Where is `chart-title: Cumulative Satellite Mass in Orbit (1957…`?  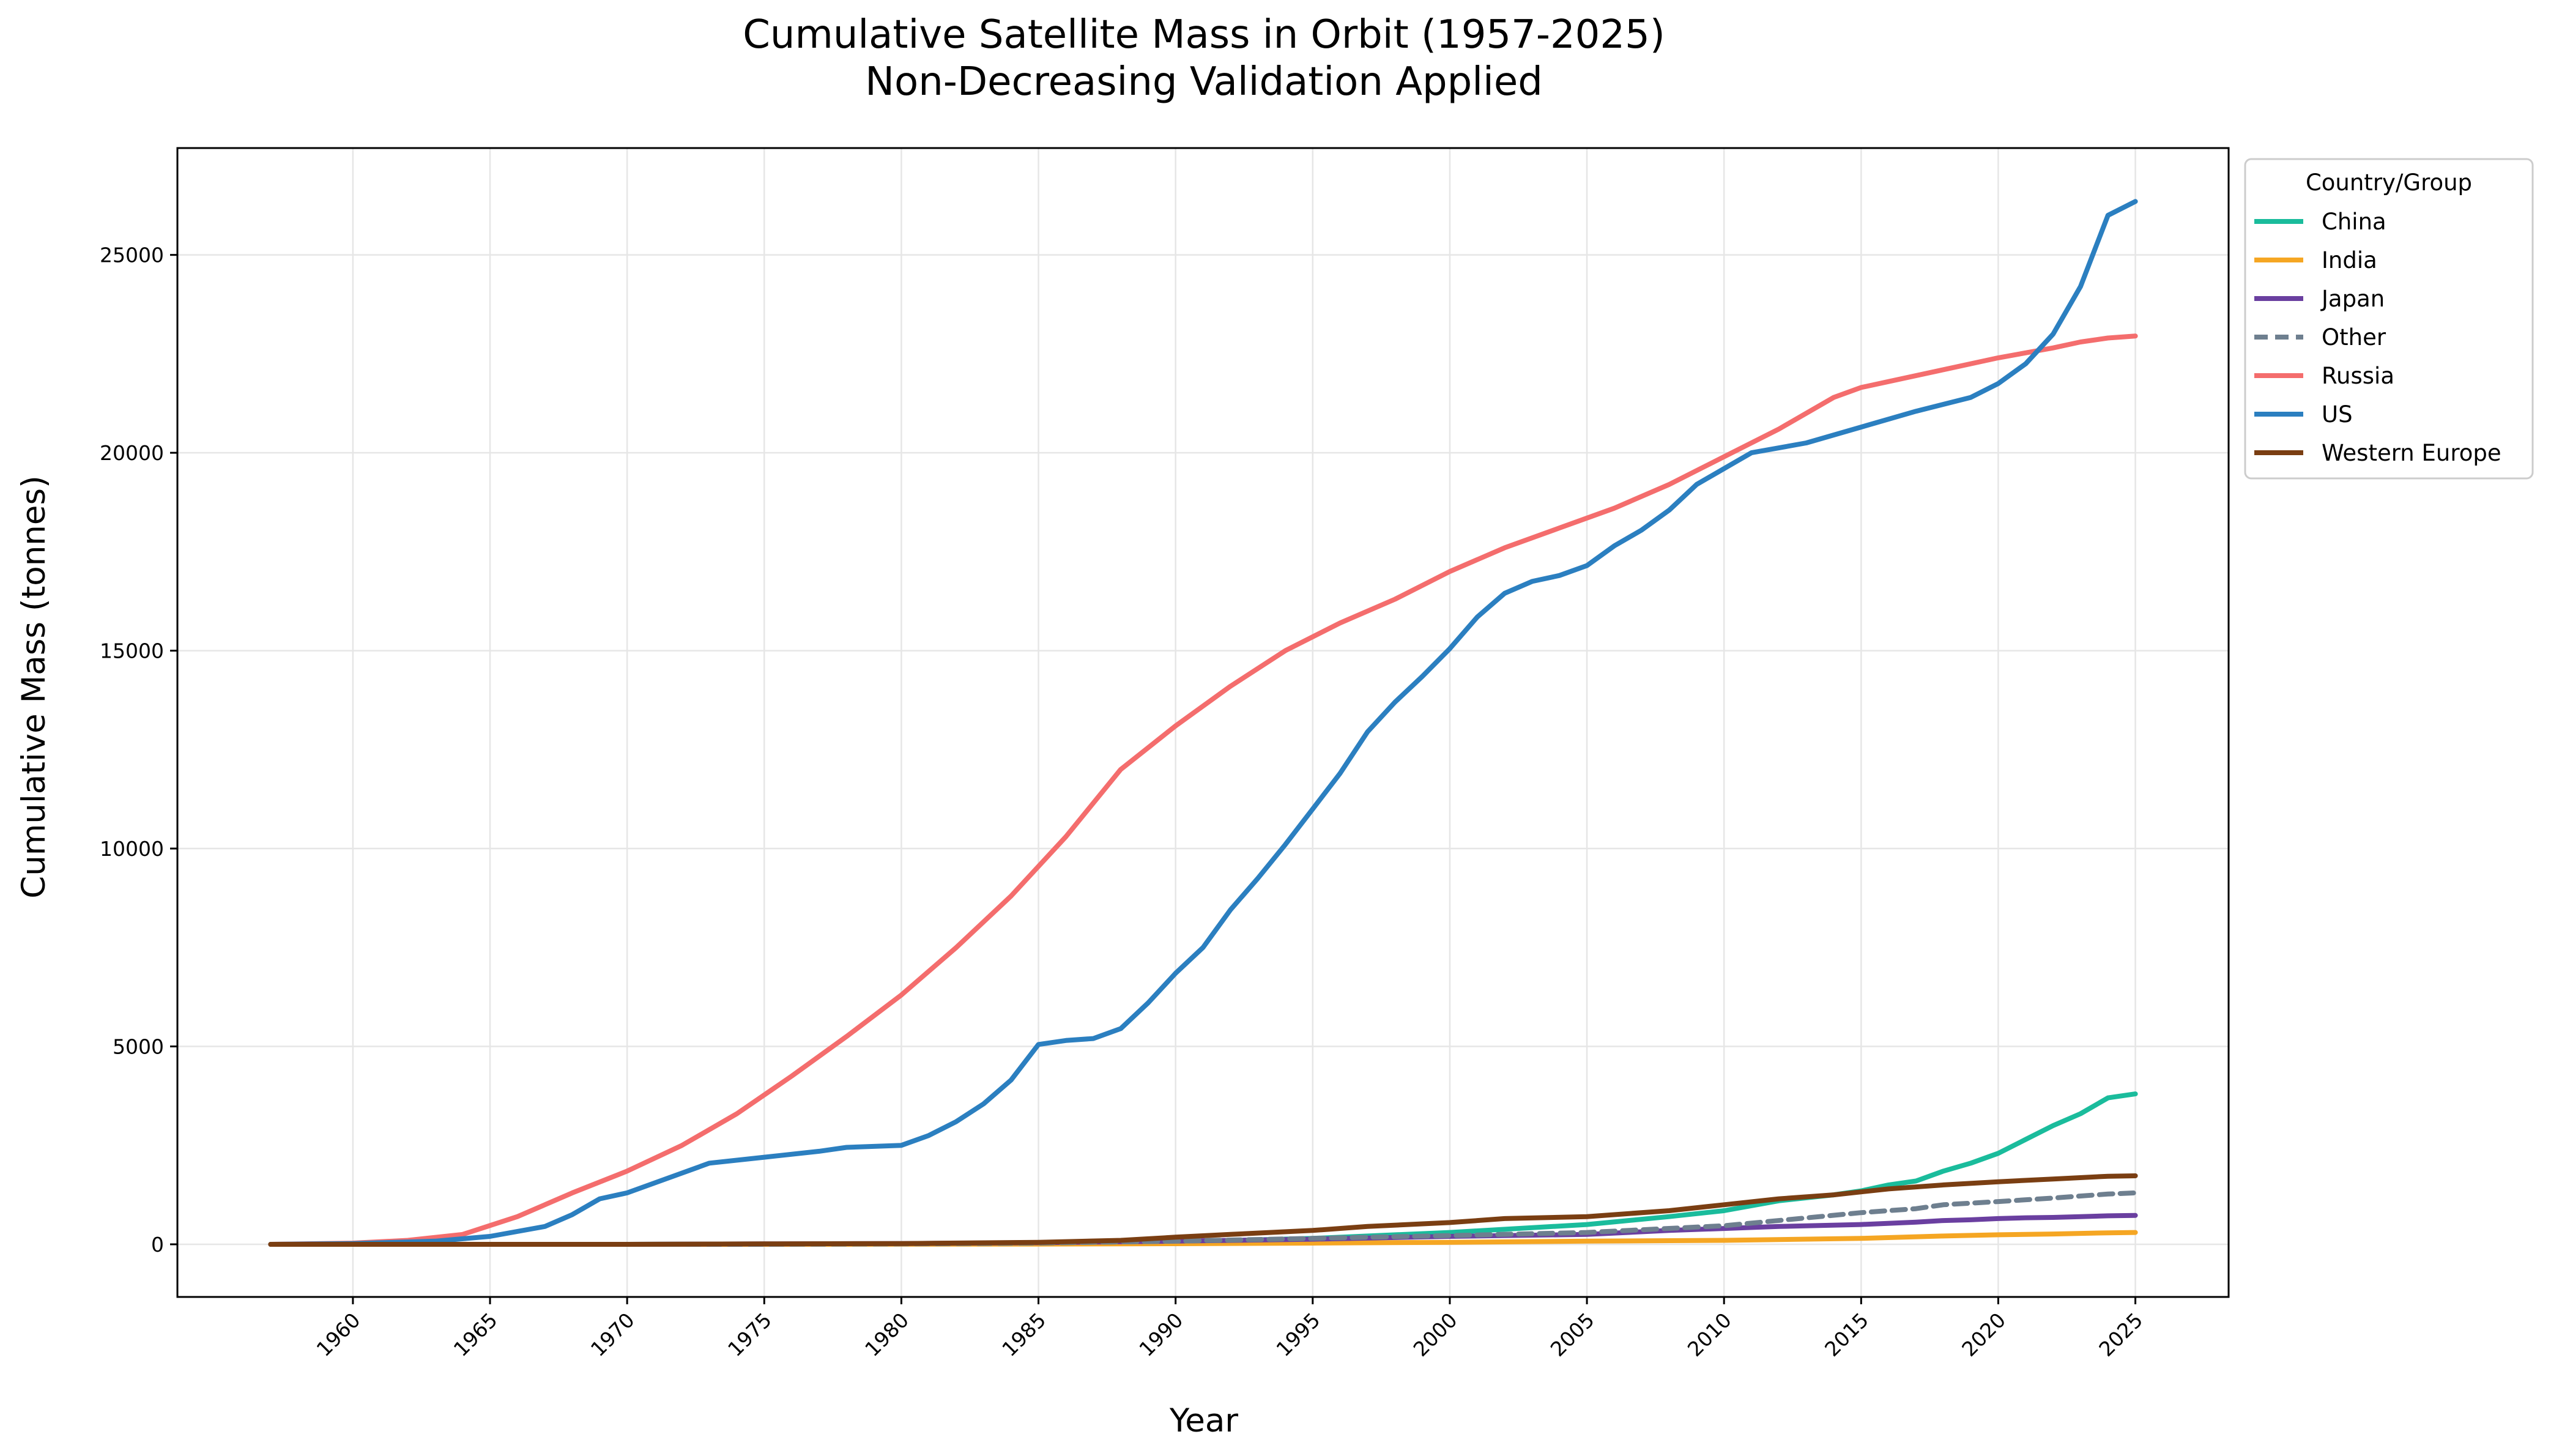
chart-title: Cumulative Satellite Mass in Orbit (1957… is located at coordinates (1204, 35).